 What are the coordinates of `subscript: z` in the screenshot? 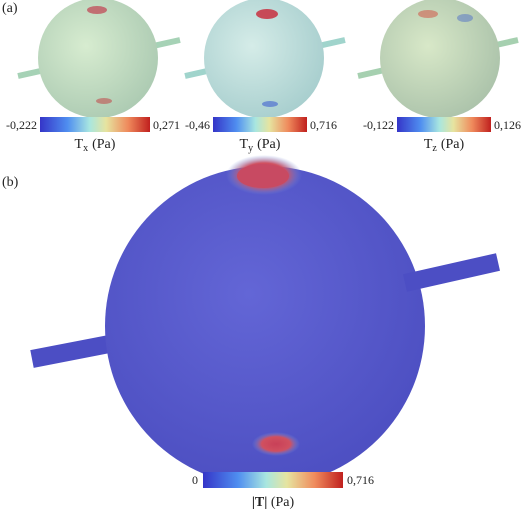 It's located at (434, 148).